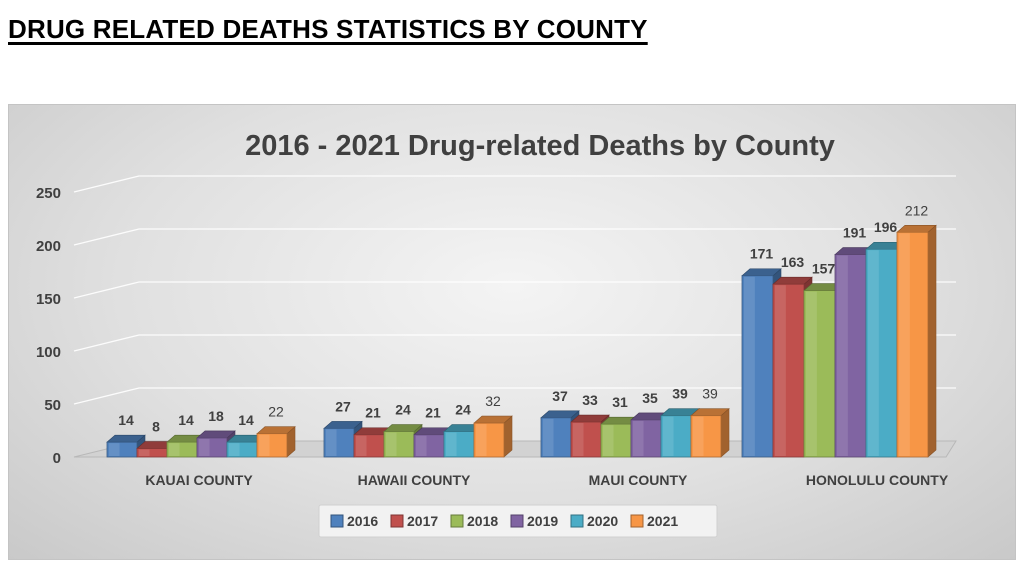  Describe the element at coordinates (917, 210) in the screenshot. I see `data-label: 212` at that location.